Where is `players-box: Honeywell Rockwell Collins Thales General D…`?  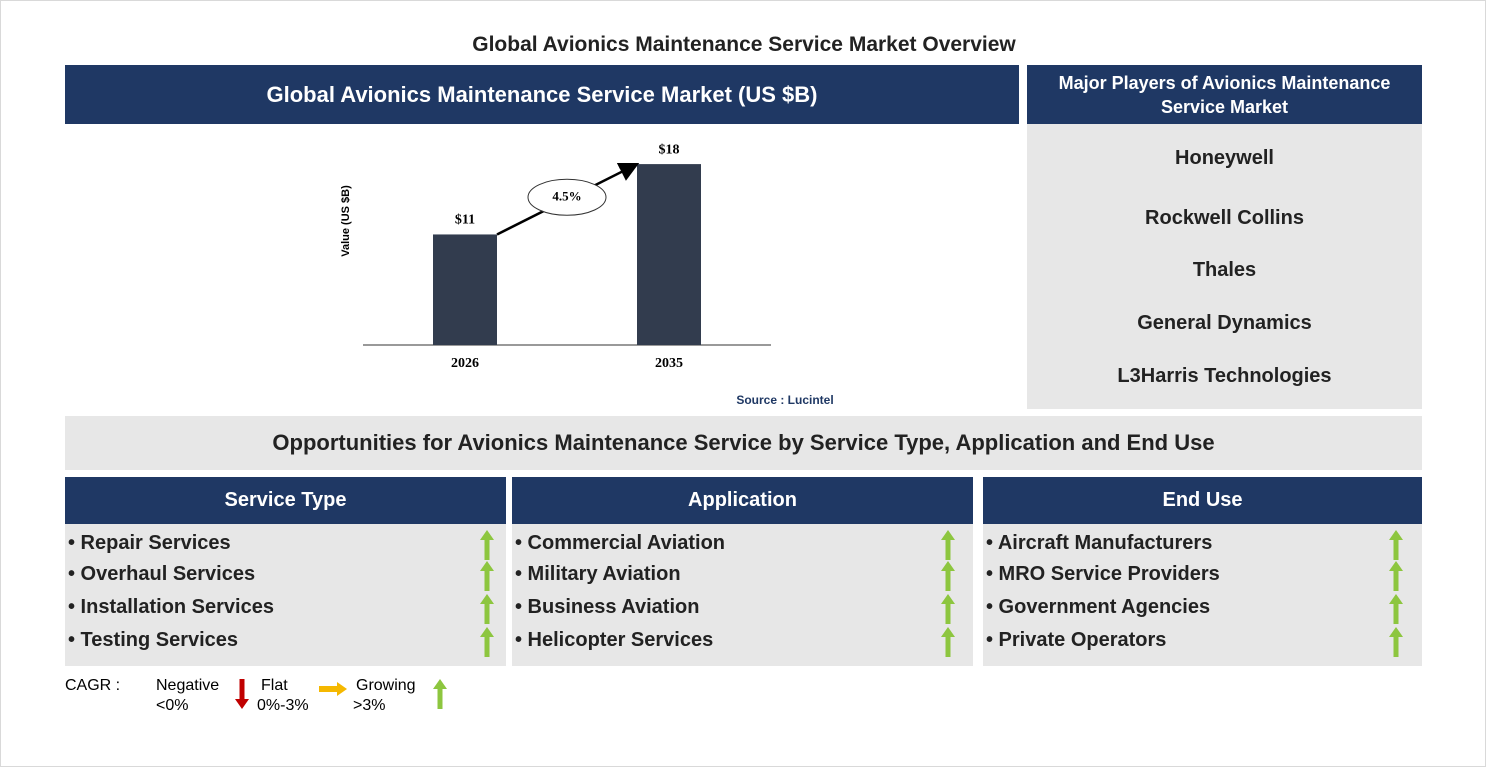
players-box: Honeywell Rockwell Collins Thales General D… is located at coordinates (1224, 266).